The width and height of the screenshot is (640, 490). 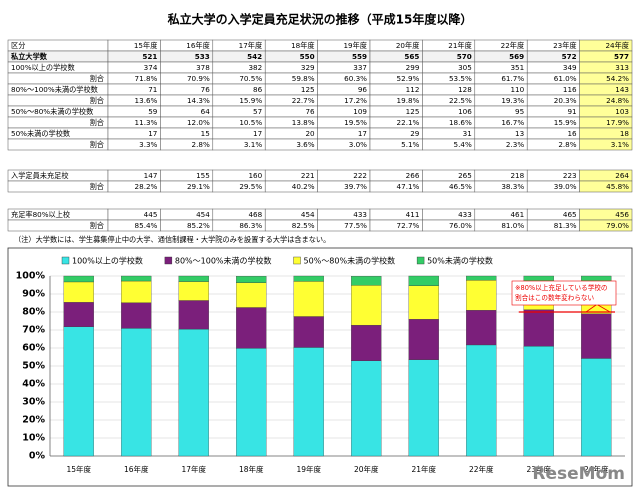 I want to click on table-value: 16年度, so click(x=198, y=45).